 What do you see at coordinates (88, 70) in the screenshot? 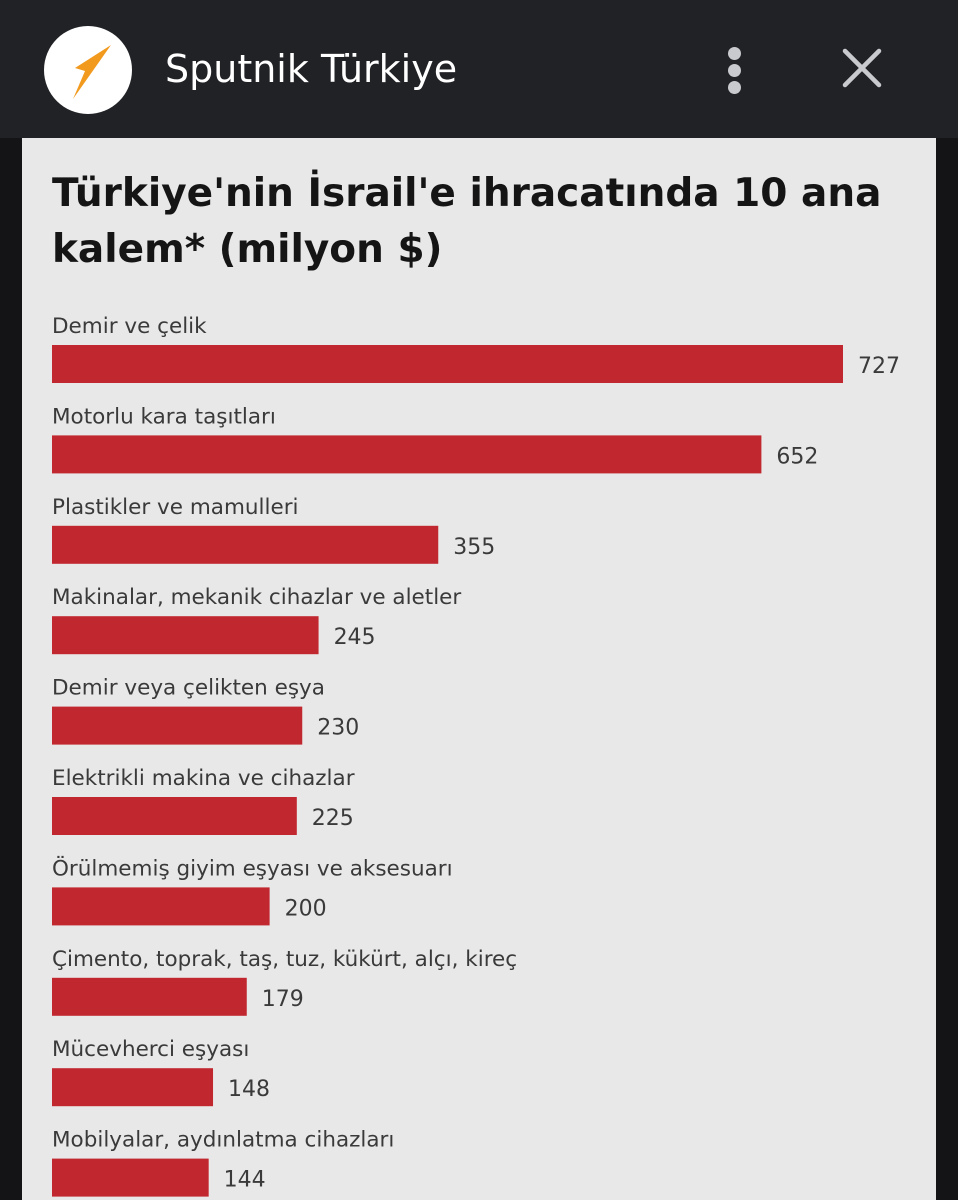
I see `sputnik-logo-icon` at bounding box center [88, 70].